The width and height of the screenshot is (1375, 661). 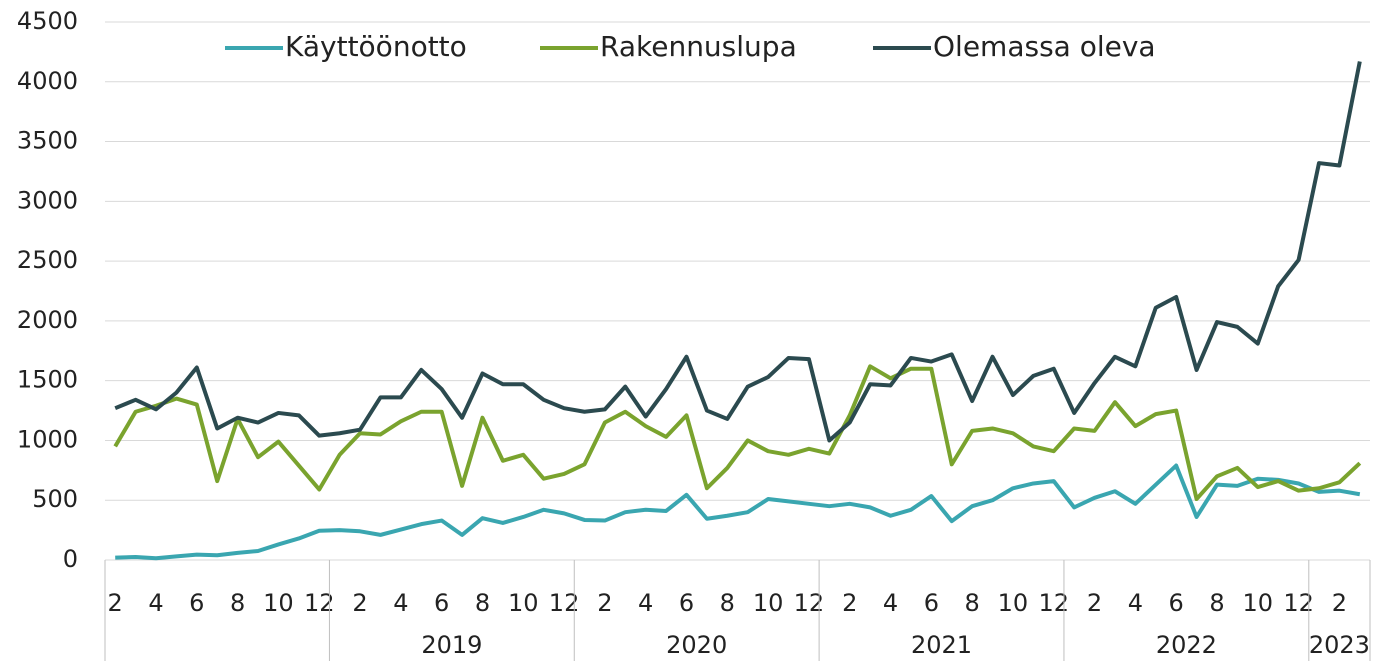 I want to click on legend-label: Rakennuslupa, so click(x=698, y=46).